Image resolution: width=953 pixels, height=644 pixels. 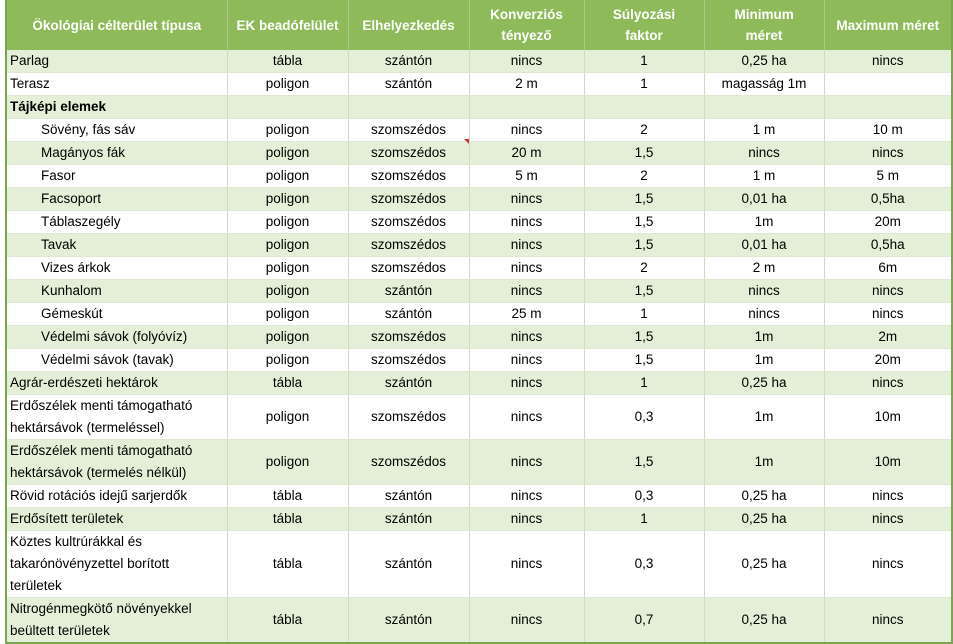 I want to click on cell-location, so click(x=409, y=107).